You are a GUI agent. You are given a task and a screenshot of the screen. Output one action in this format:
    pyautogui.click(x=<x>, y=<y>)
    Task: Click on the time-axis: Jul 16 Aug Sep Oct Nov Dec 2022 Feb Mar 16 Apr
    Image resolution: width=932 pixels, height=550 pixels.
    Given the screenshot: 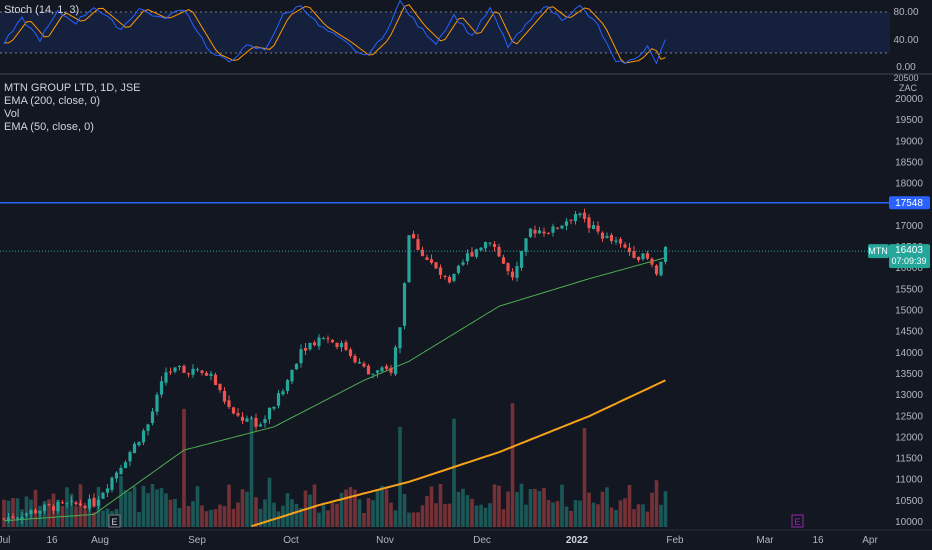 What is the action you would take?
    pyautogui.click(x=439, y=540)
    